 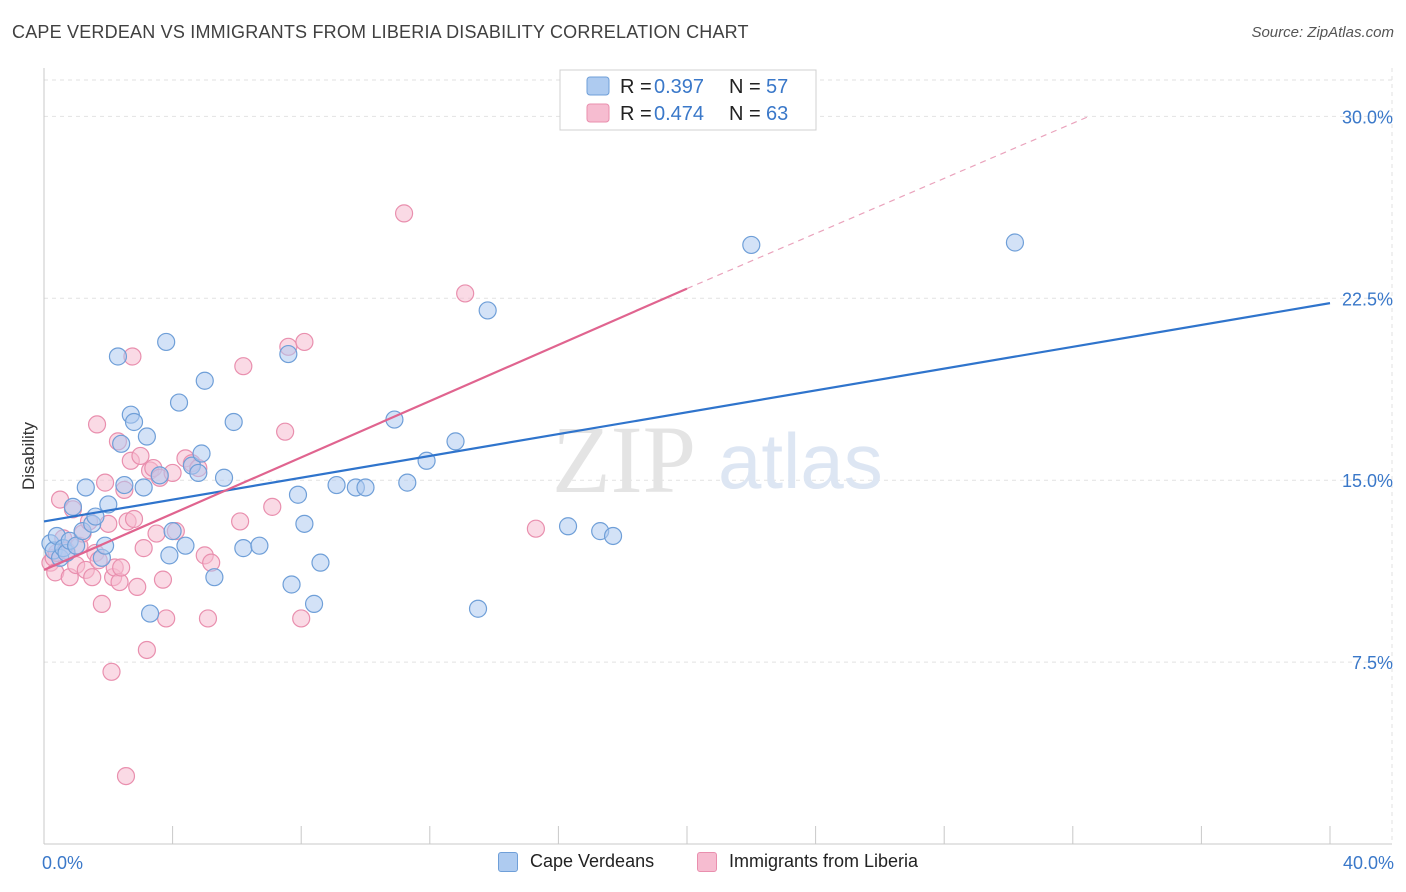 I want to click on bottom-legend-swatch-pink, so click(x=707, y=861).